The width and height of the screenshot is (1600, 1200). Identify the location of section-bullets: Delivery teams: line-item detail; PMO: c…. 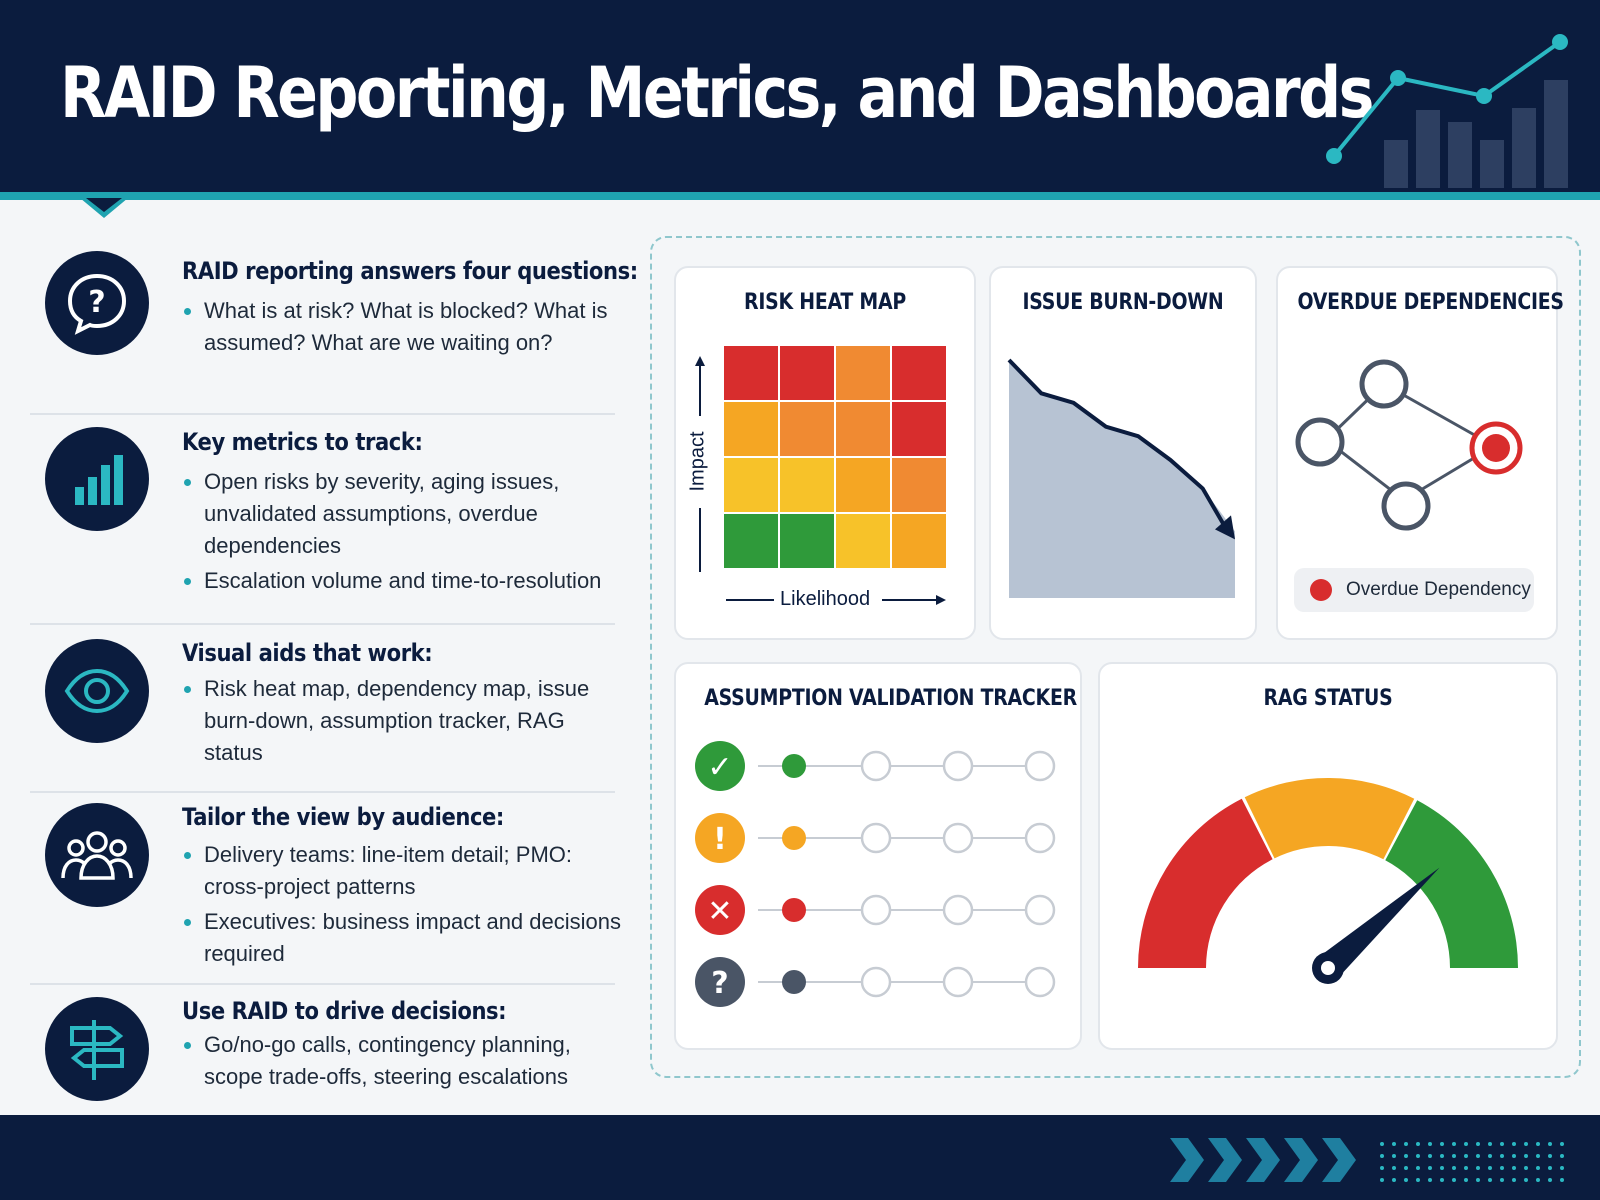
(402, 906).